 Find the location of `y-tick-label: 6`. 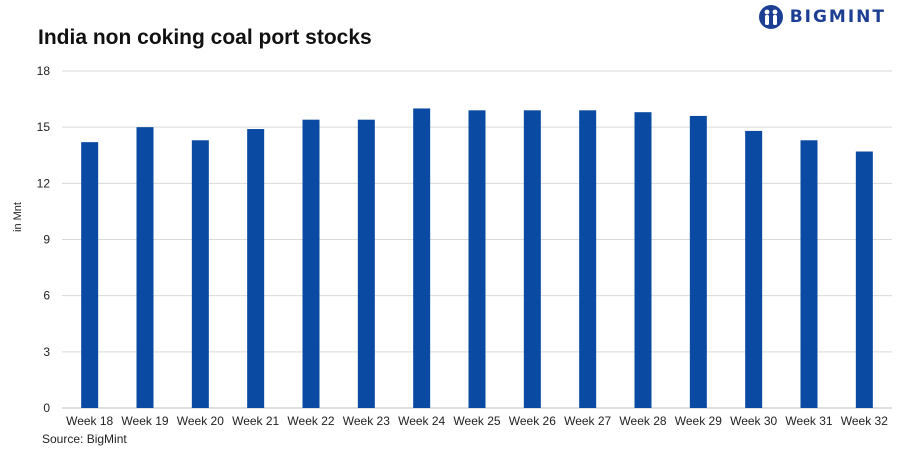

y-tick-label: 6 is located at coordinates (46, 296).